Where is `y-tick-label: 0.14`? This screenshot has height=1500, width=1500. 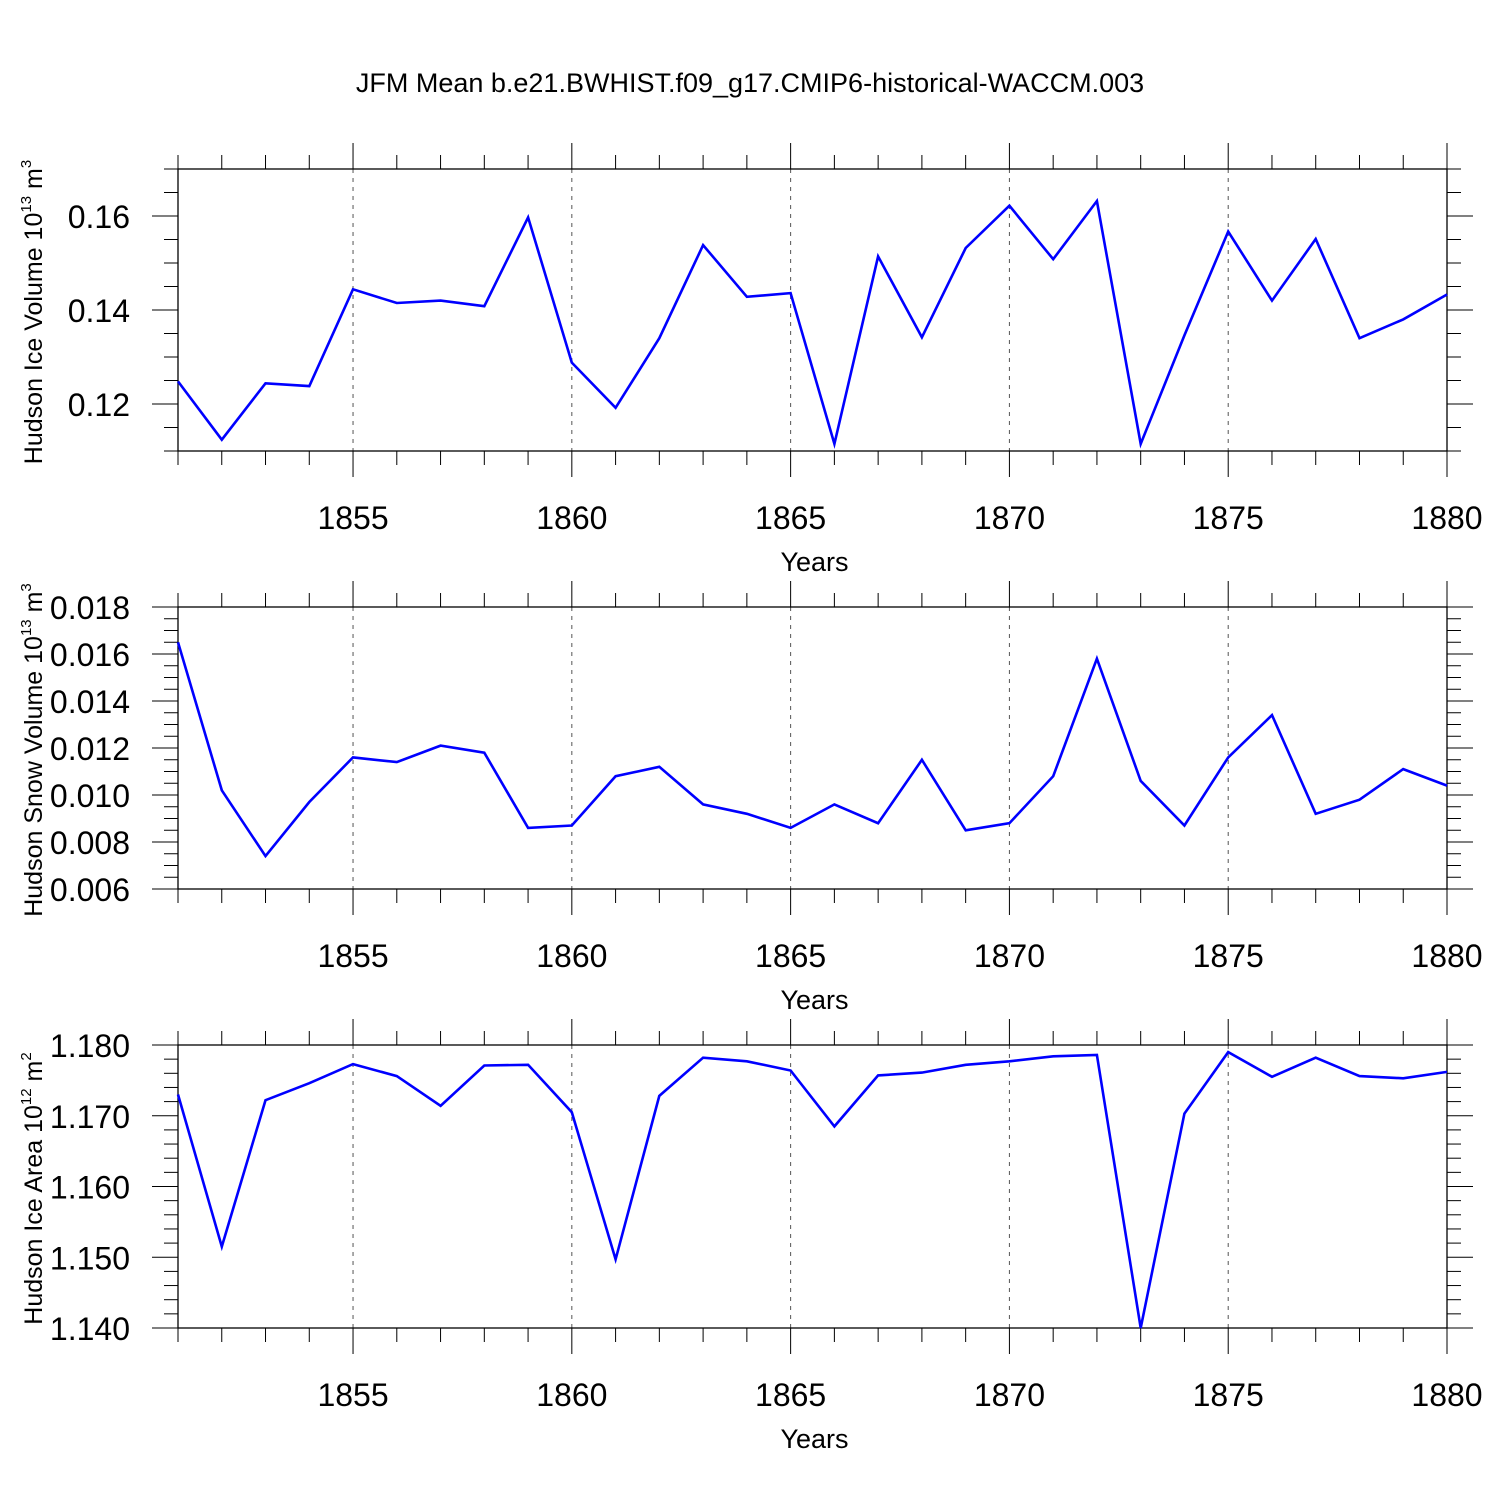
y-tick-label: 0.14 is located at coordinates (99, 311).